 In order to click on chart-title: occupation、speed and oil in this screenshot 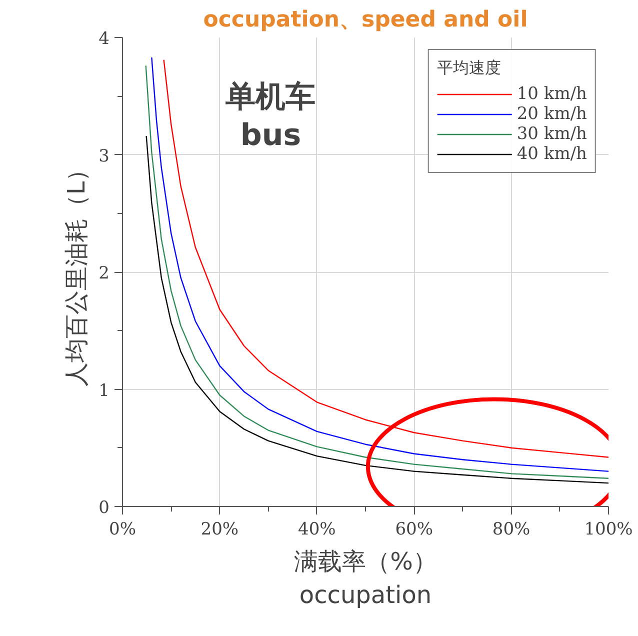, I will do `click(365, 20)`.